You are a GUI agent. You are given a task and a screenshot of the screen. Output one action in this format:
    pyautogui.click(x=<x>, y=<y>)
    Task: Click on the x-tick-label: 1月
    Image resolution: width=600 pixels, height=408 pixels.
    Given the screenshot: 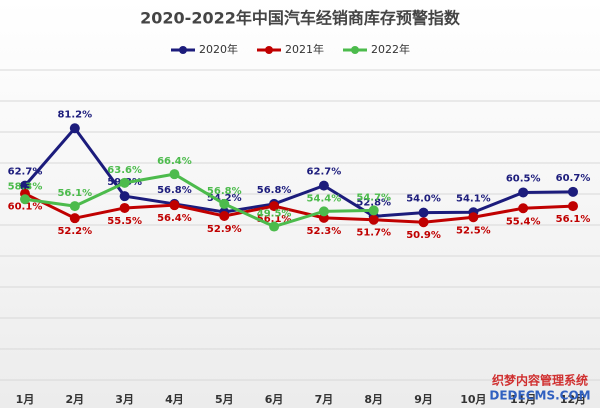 What is the action you would take?
    pyautogui.click(x=25, y=399)
    